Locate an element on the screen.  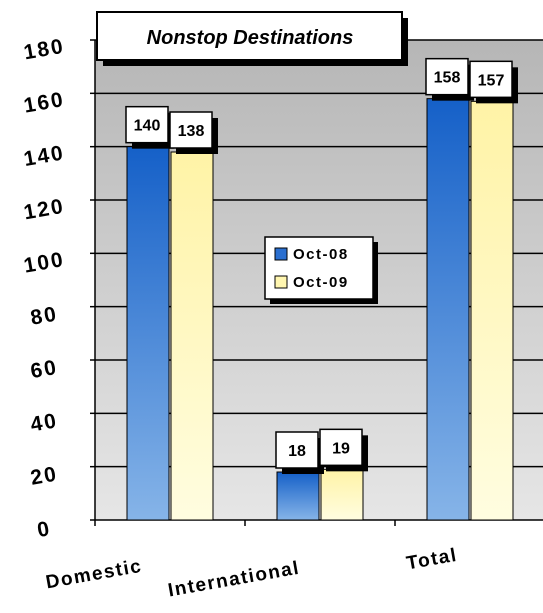
data-label-text: 138 is located at coordinates (191, 131).